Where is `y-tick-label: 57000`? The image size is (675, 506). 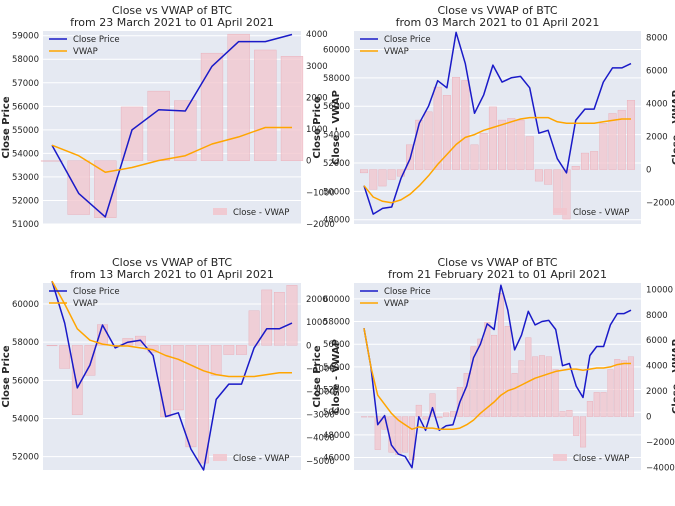
y-tick-label: 57000 is located at coordinates (25, 84).